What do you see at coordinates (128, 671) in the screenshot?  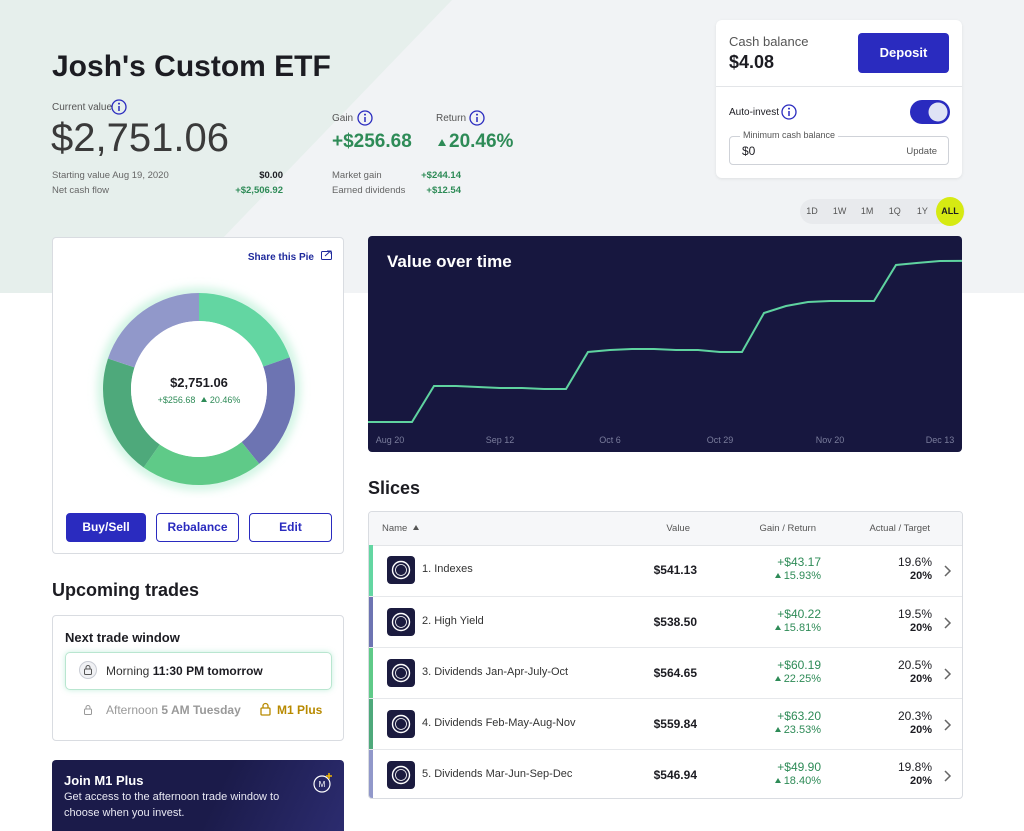 I see `label: Morning` at bounding box center [128, 671].